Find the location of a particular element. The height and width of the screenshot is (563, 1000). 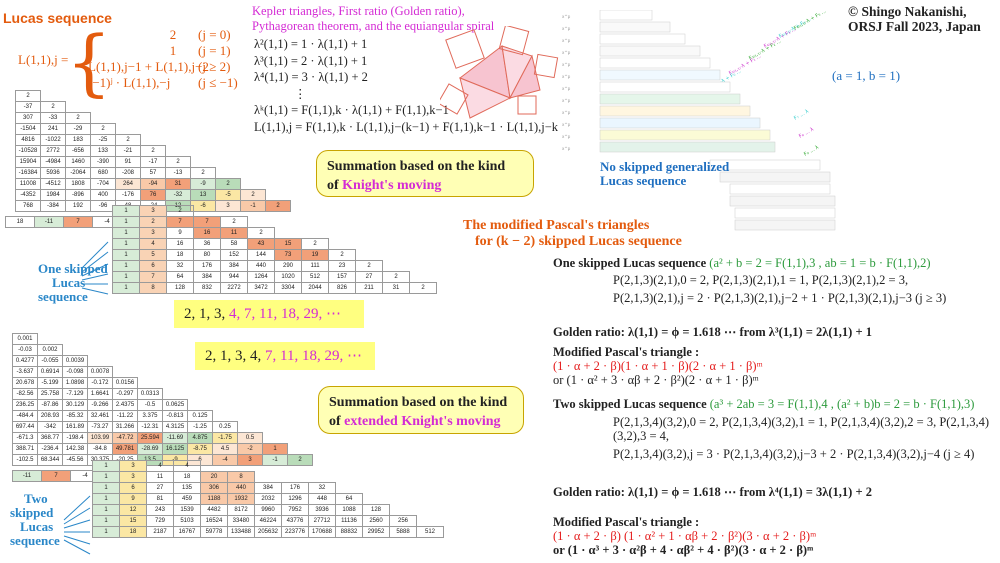

table-cell: 36 is located at coordinates (207, 244).